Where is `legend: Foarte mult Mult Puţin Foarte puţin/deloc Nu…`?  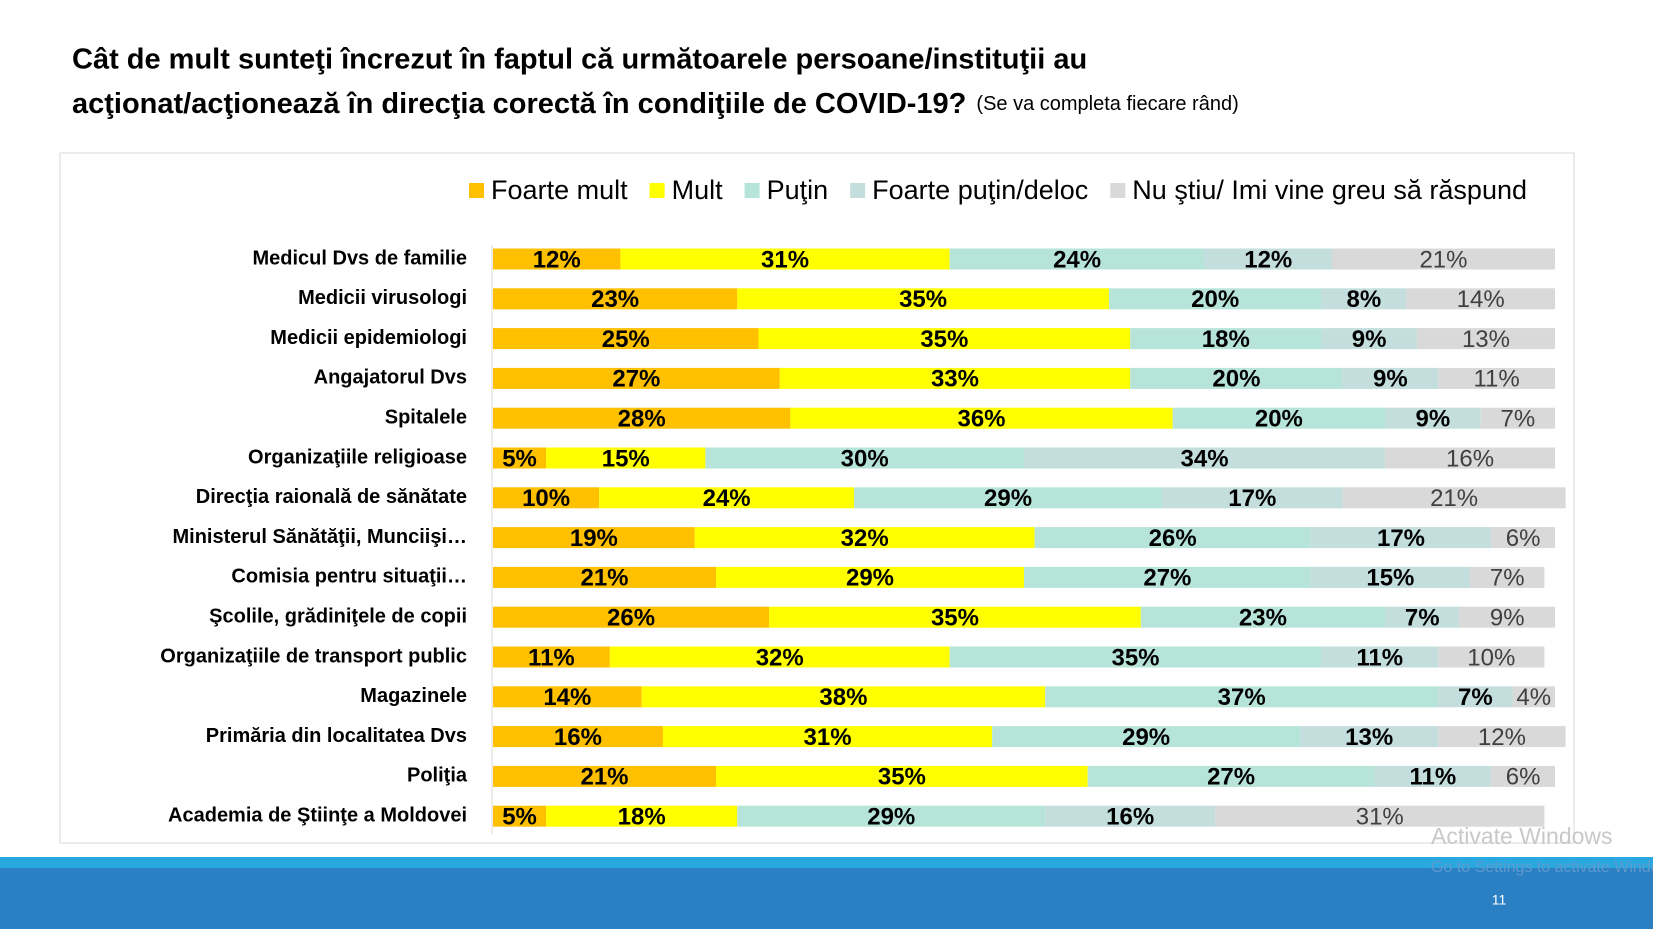
legend: Foarte mult Mult Puţin Foarte puţin/deloc Nu… is located at coordinates (998, 190).